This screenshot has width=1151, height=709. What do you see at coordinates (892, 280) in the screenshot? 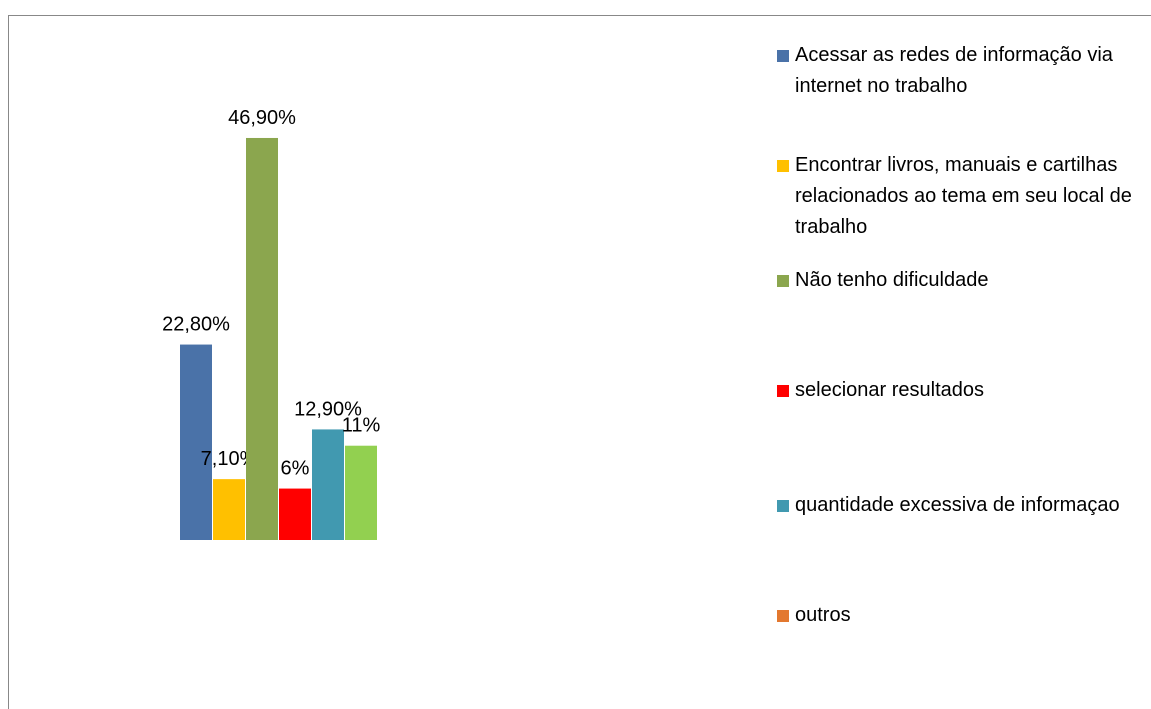
I see `legend-label: Não tenho dificuldade` at bounding box center [892, 280].